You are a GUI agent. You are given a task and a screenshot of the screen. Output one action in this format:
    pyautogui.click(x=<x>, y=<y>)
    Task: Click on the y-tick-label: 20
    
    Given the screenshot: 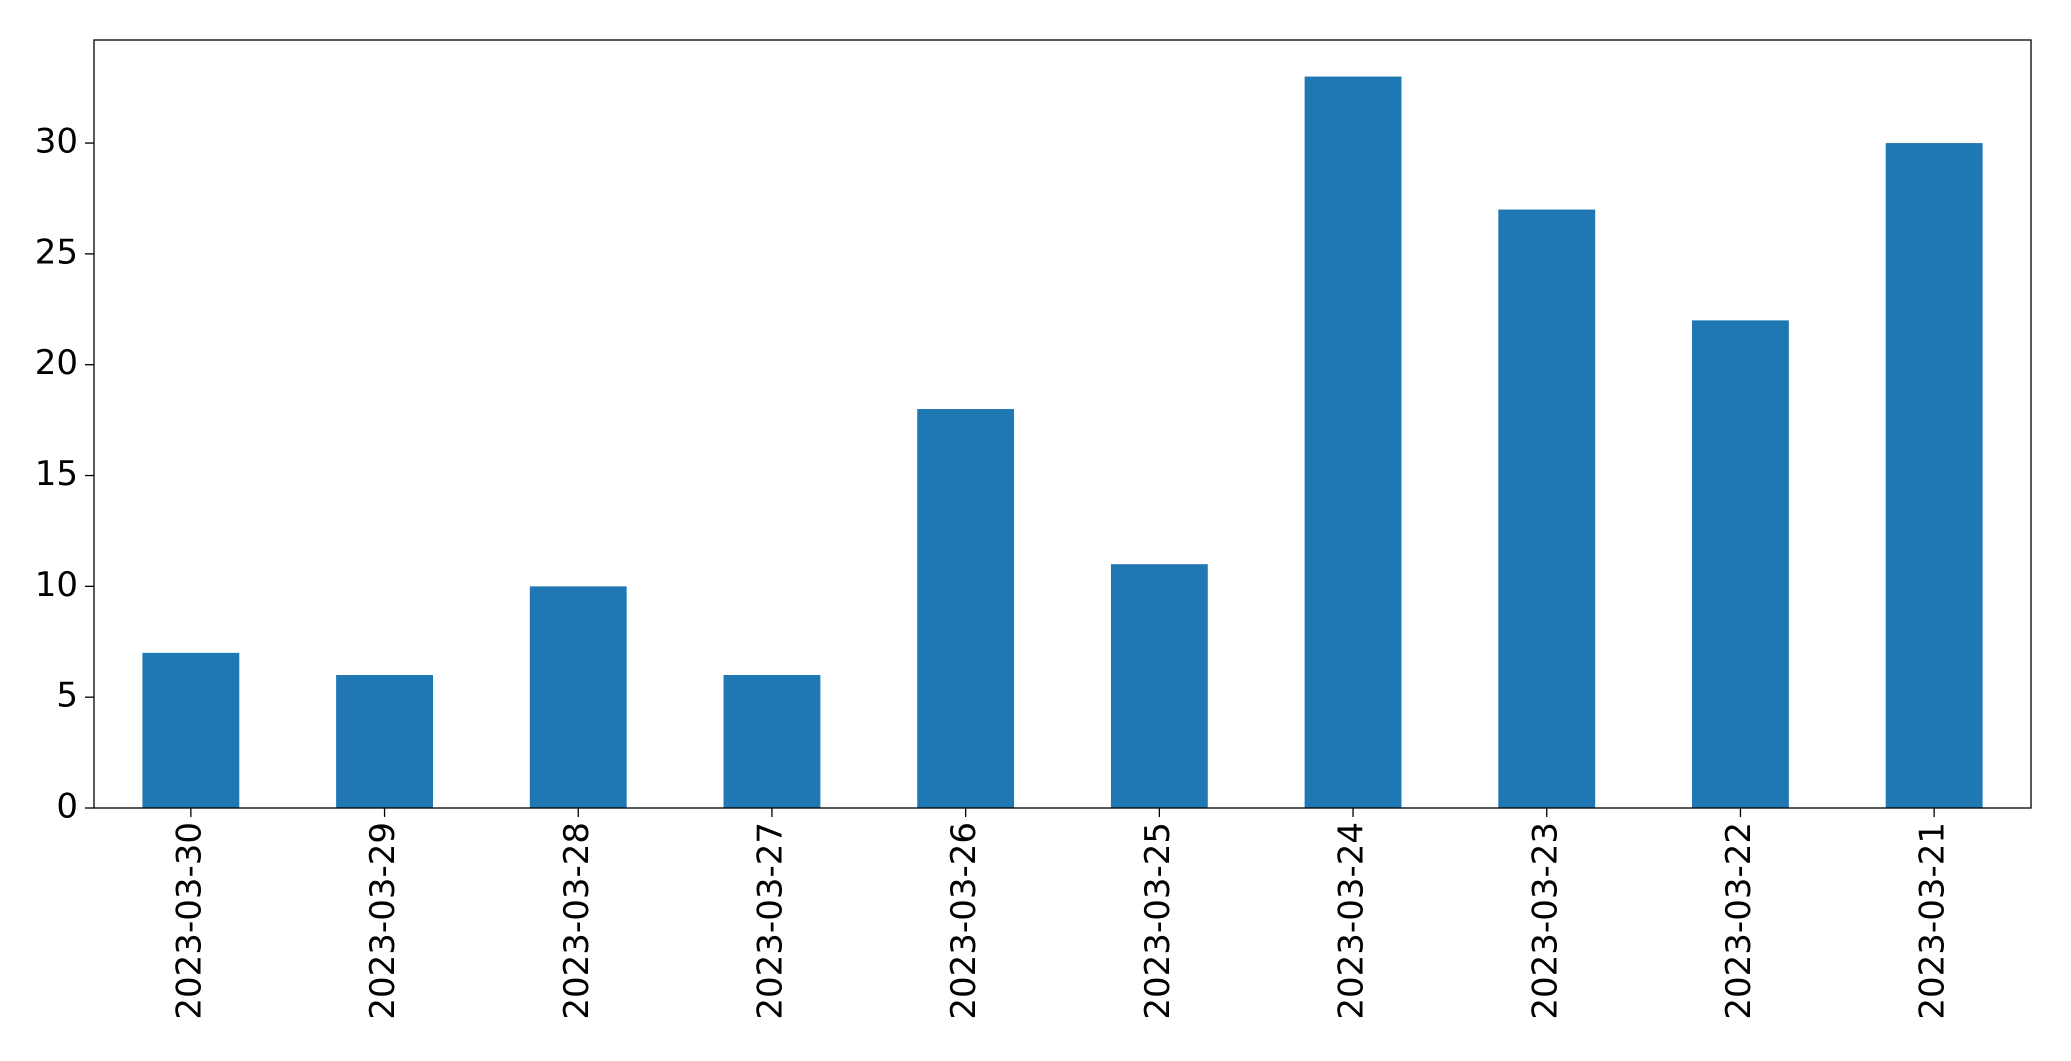 What is the action you would take?
    pyautogui.click(x=56, y=363)
    